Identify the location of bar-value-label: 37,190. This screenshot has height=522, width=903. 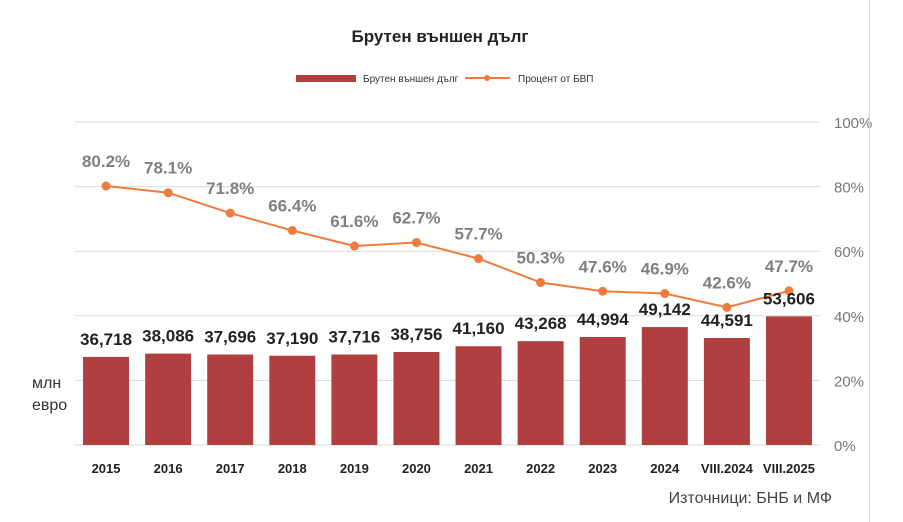
(292, 338).